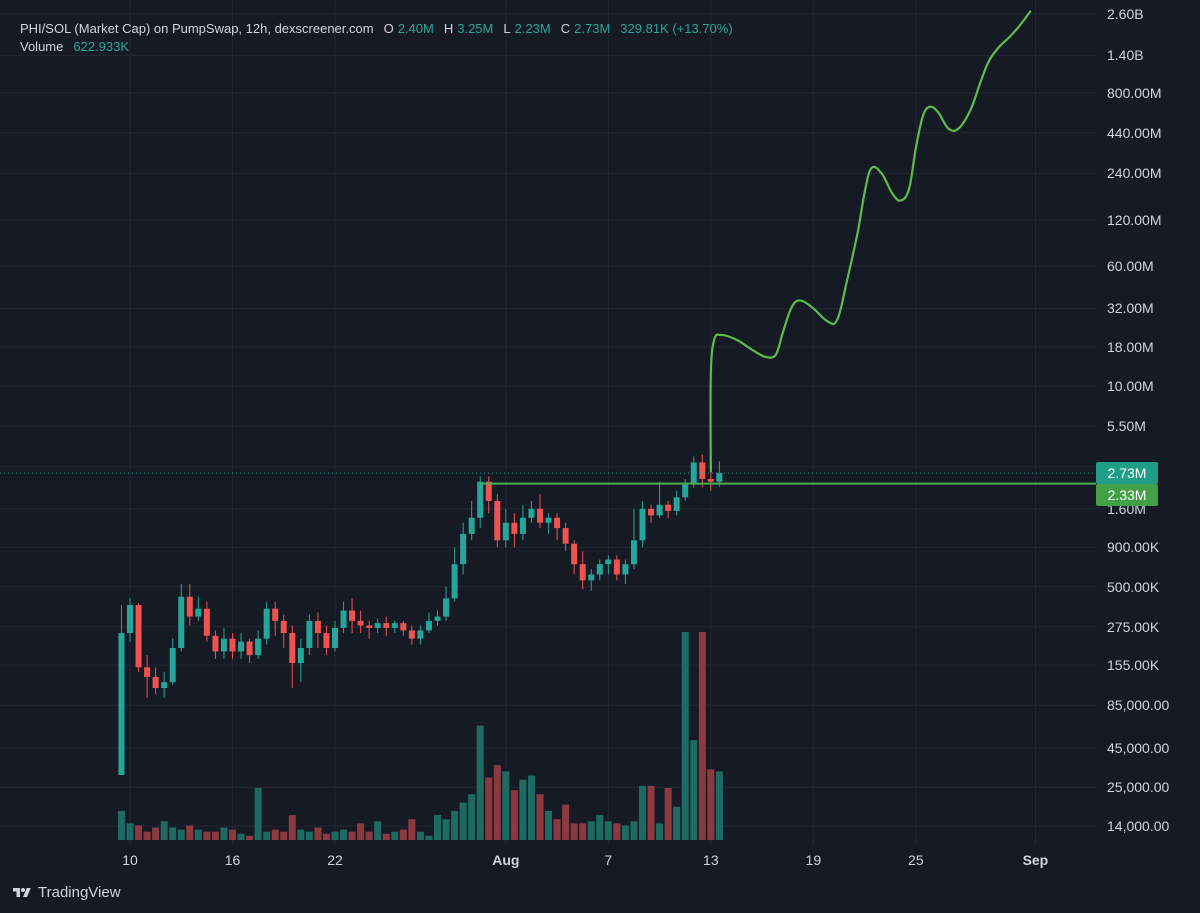 The width and height of the screenshot is (1200, 913). Describe the element at coordinates (1134, 173) in the screenshot. I see `price-axis-tick: 240.00M` at that location.